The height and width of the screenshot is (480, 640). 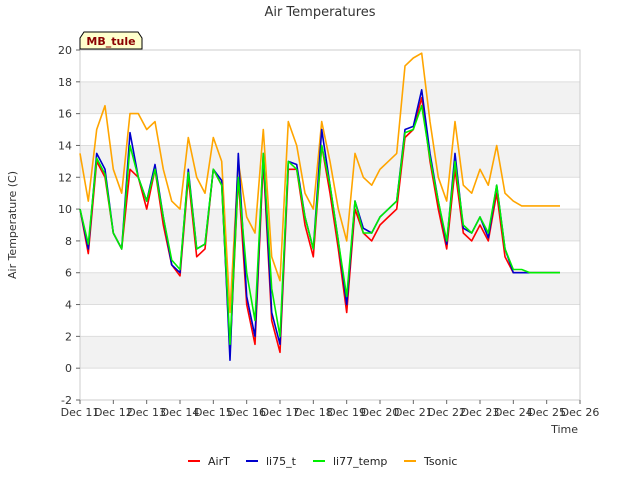 What do you see at coordinates (68, 368) in the screenshot?
I see `y-tick-label: 0` at bounding box center [68, 368].